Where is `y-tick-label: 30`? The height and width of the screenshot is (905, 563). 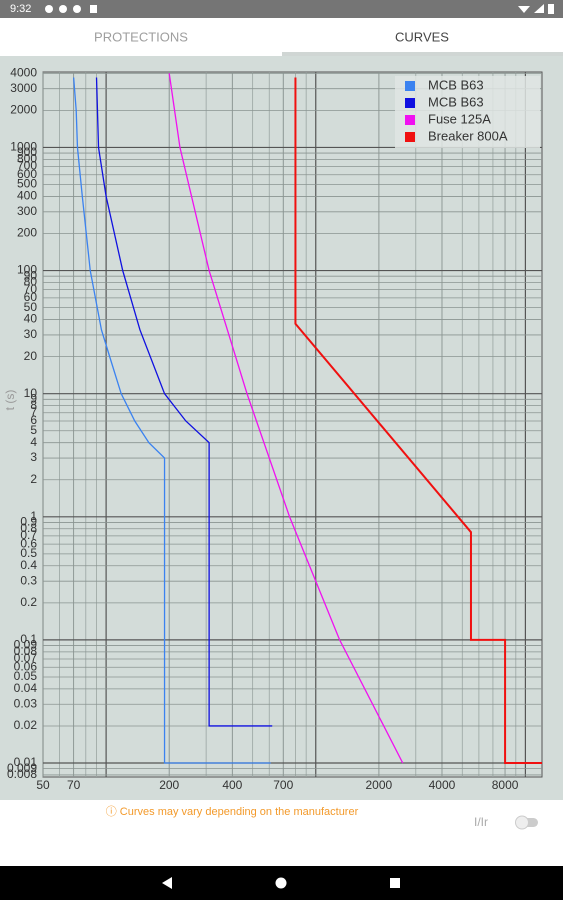 y-tick-label: 30 is located at coordinates (31, 334).